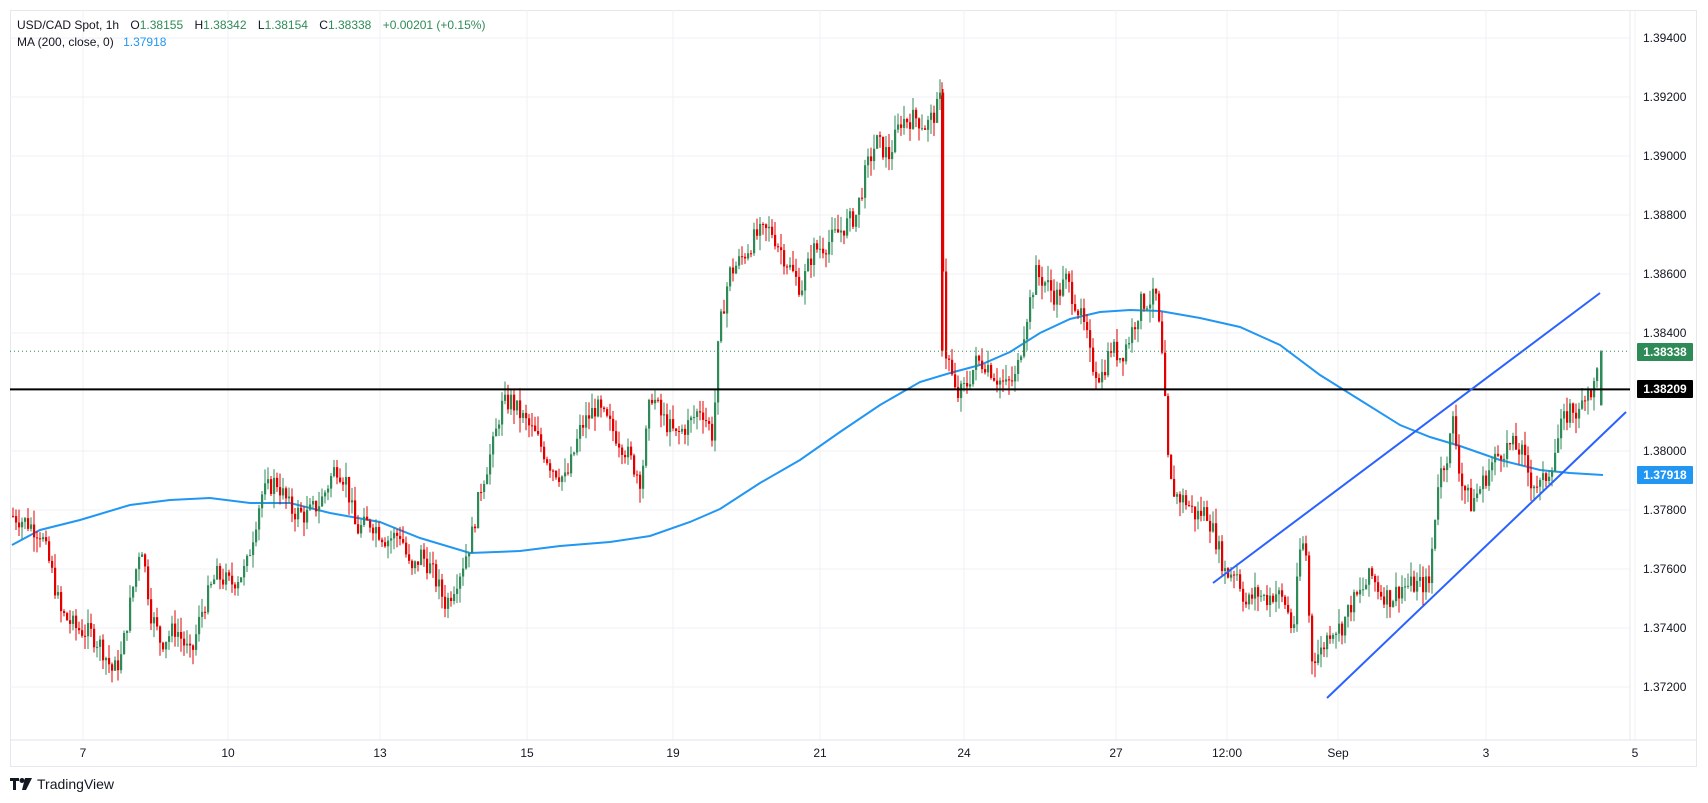  I want to click on horizontal-line-badge: 1.38209, so click(1665, 389).